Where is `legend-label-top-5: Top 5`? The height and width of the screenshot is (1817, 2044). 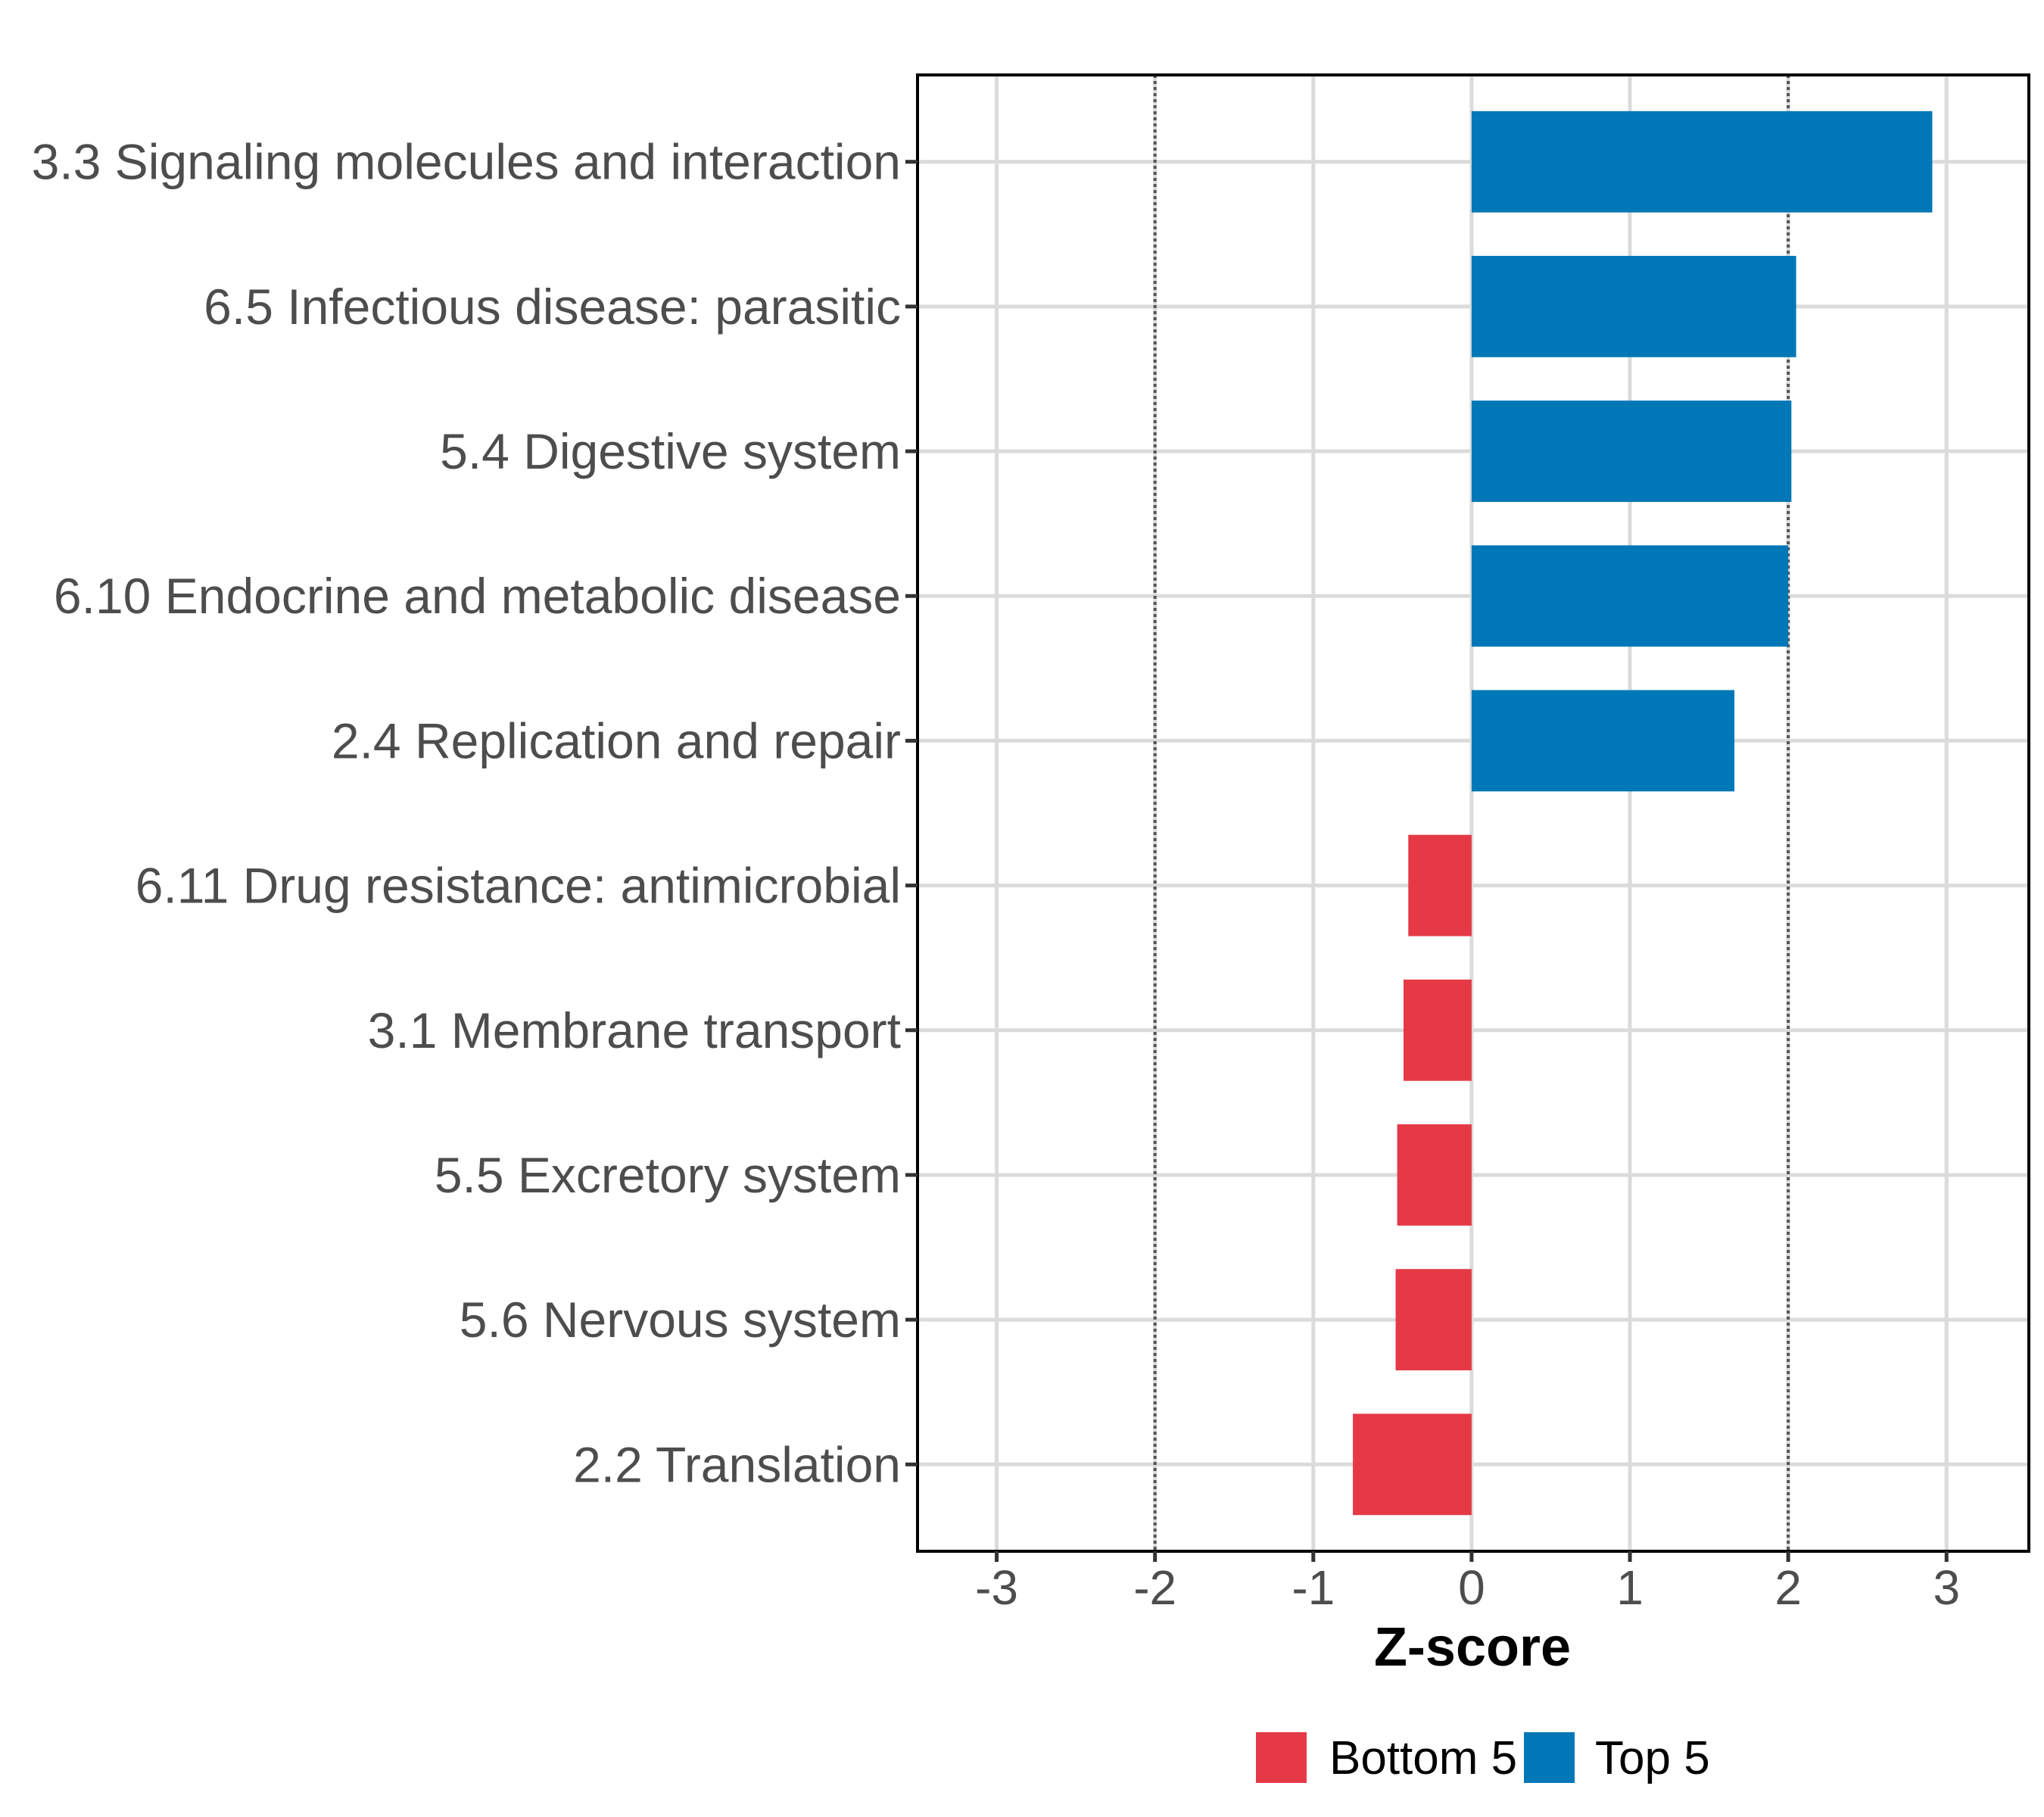
legend-label-top-5: Top 5 is located at coordinates (1652, 1758).